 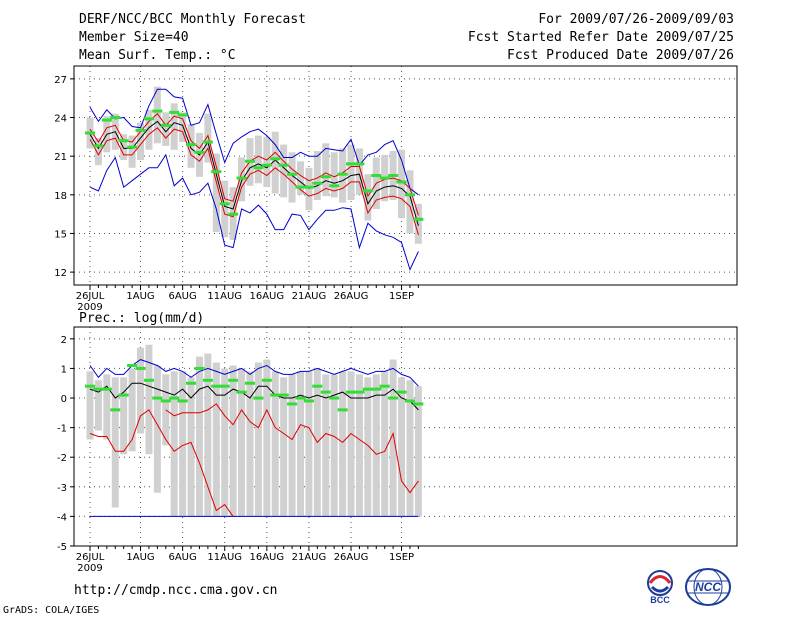 What do you see at coordinates (142, 318) in the screenshot?
I see `prec-title: Prec.: log(mm/d)` at bounding box center [142, 318].